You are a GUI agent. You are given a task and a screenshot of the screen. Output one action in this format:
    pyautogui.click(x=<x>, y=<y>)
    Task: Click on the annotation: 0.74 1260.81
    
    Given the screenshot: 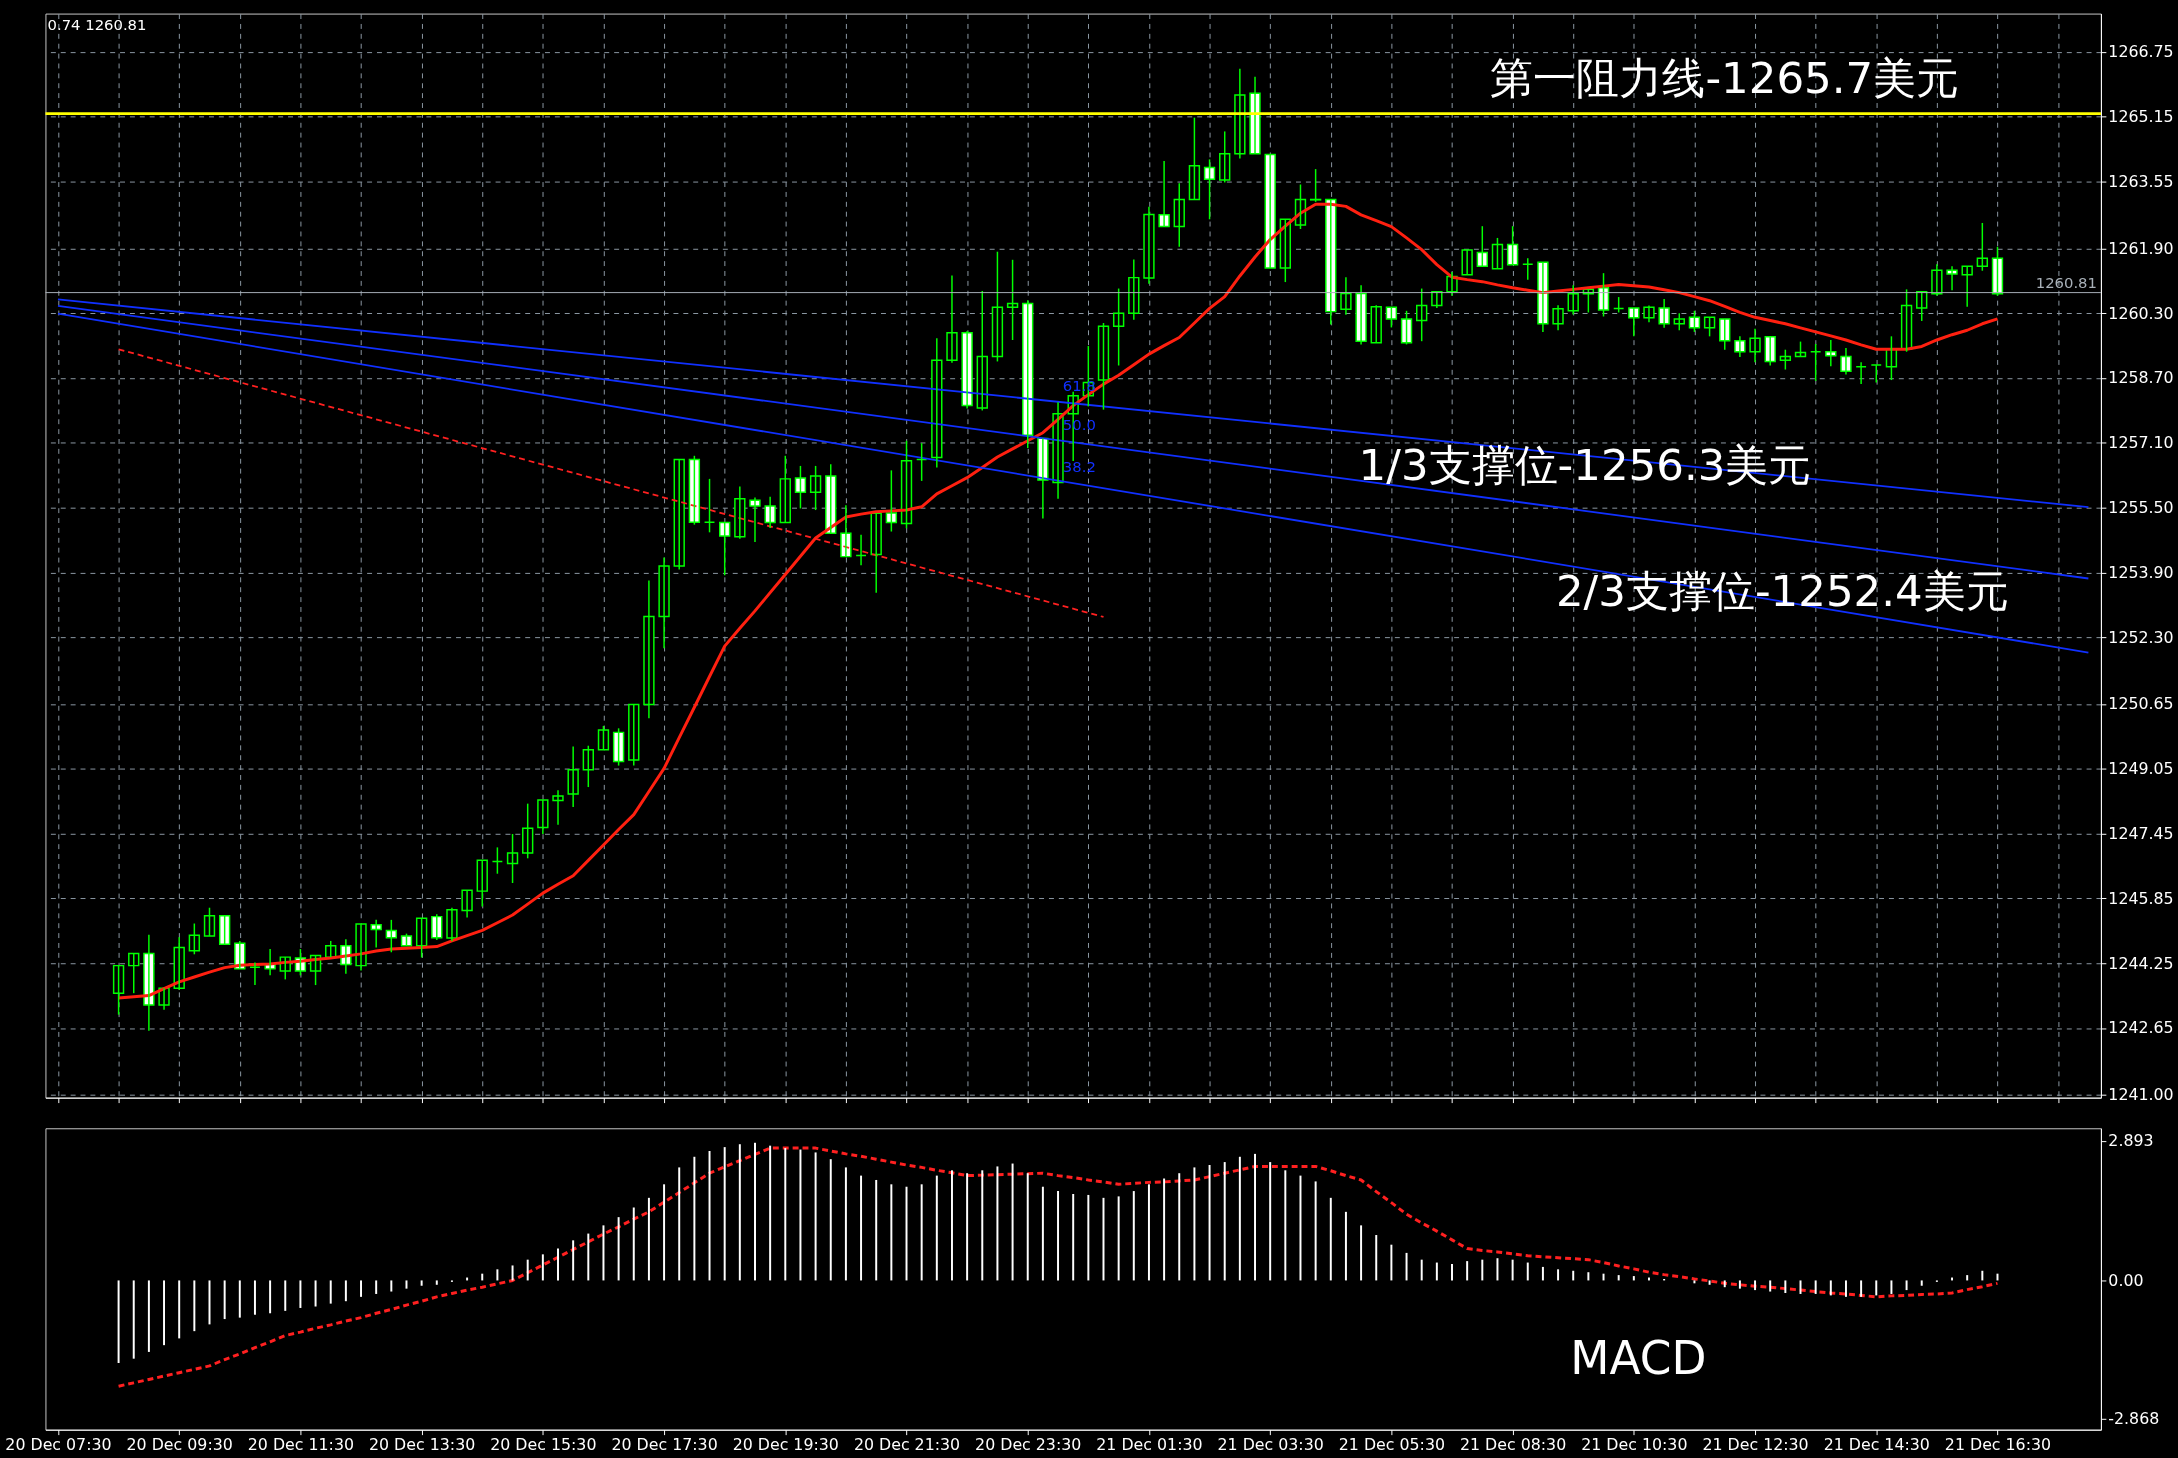 What is the action you would take?
    pyautogui.click(x=97, y=24)
    